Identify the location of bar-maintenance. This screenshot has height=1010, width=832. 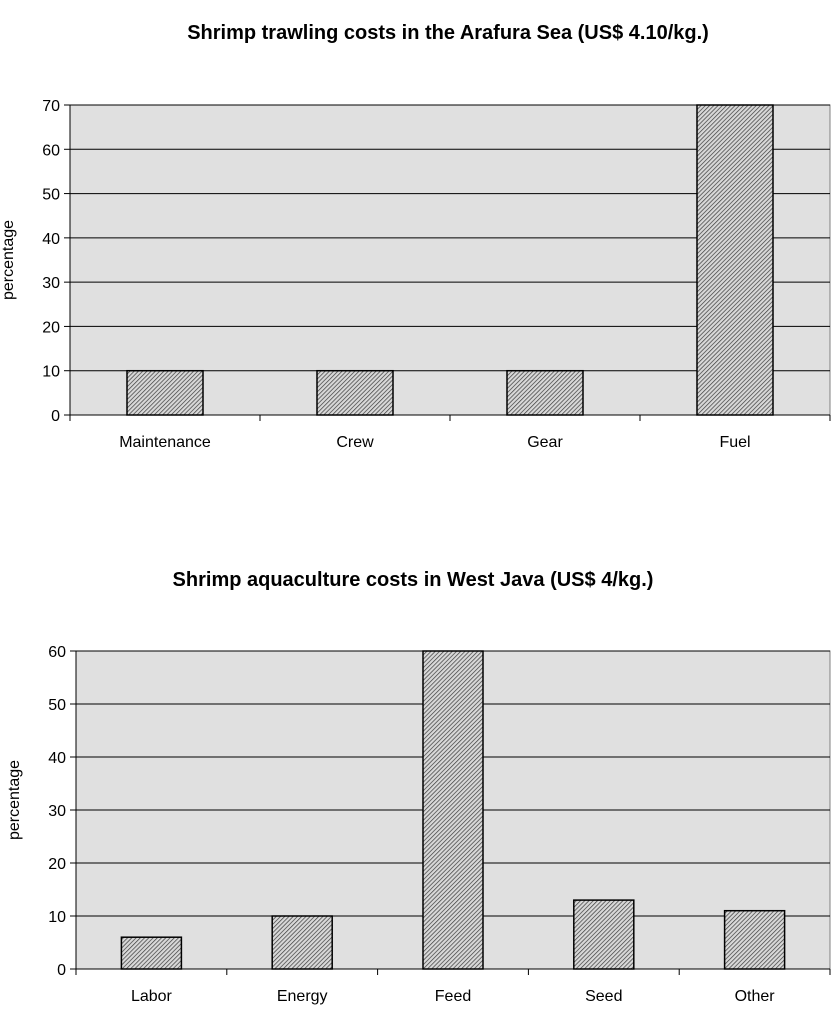
(165, 392).